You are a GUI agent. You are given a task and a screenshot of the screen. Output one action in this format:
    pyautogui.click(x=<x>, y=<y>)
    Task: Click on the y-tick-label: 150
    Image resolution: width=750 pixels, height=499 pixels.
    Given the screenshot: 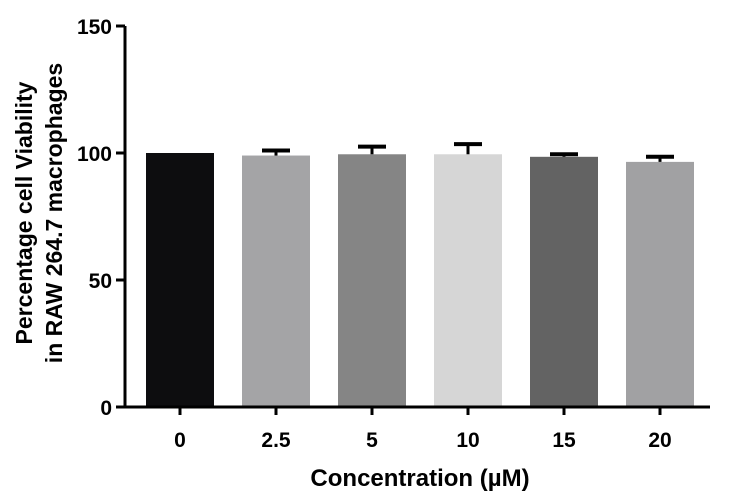 What is the action you would take?
    pyautogui.click(x=94, y=27)
    